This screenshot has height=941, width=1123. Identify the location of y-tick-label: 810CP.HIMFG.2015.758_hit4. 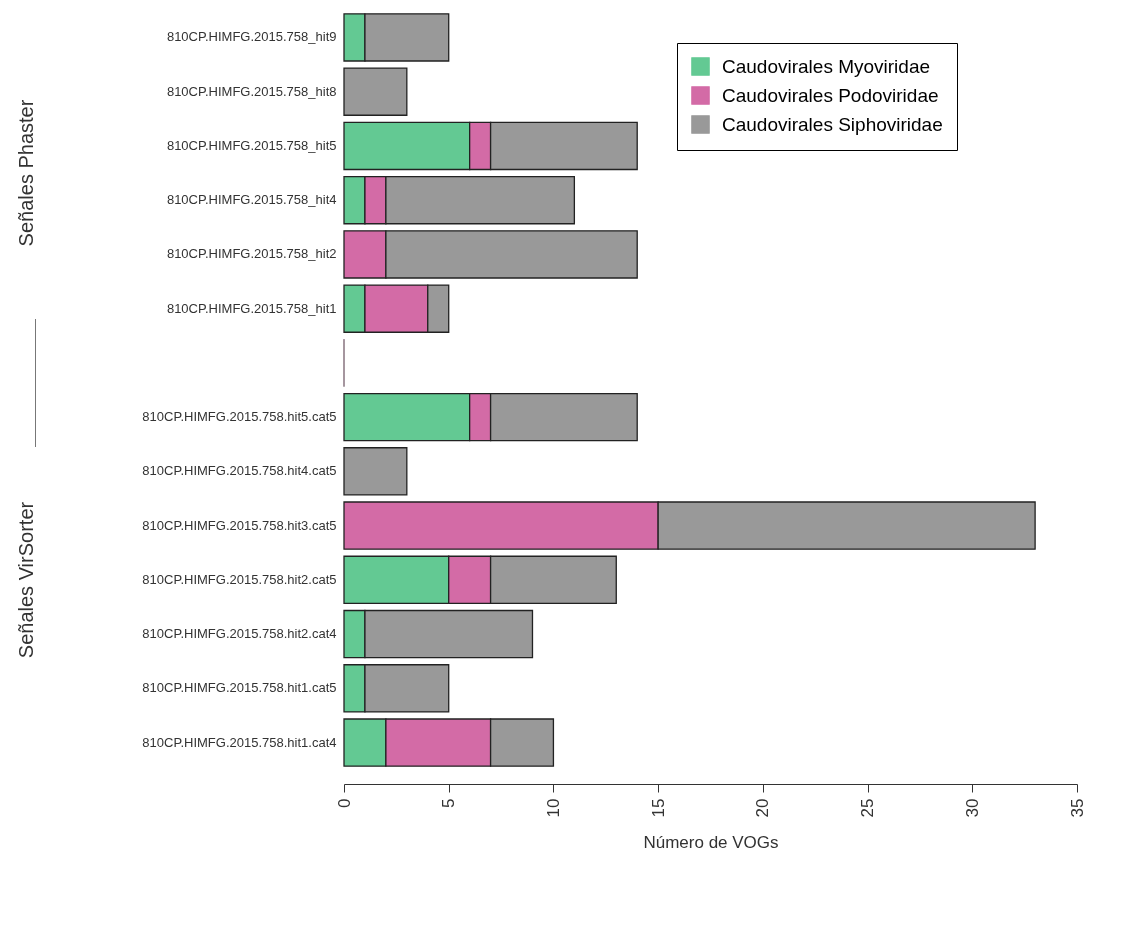
(251, 200).